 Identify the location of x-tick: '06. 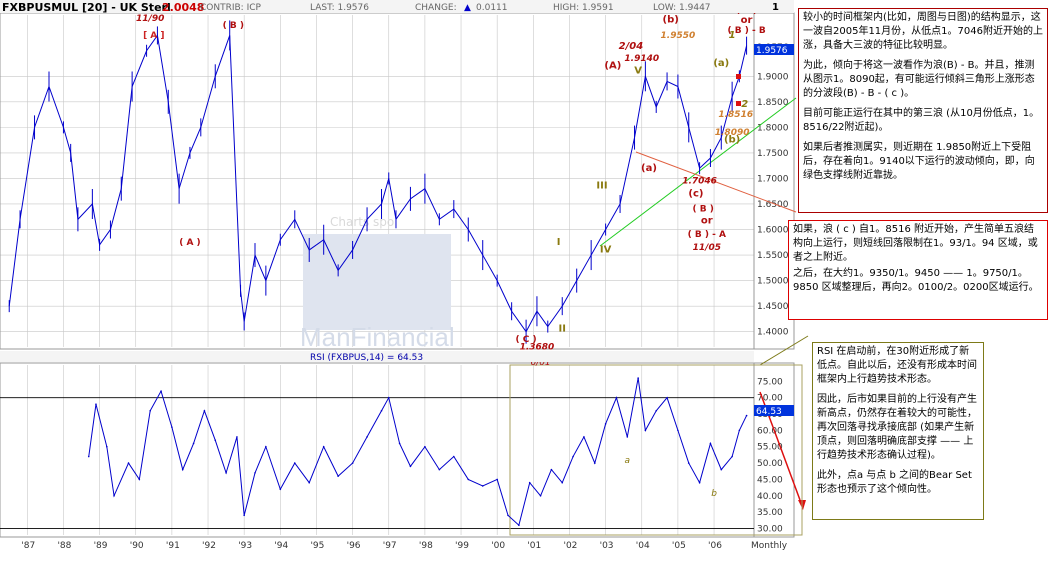
(715, 546).